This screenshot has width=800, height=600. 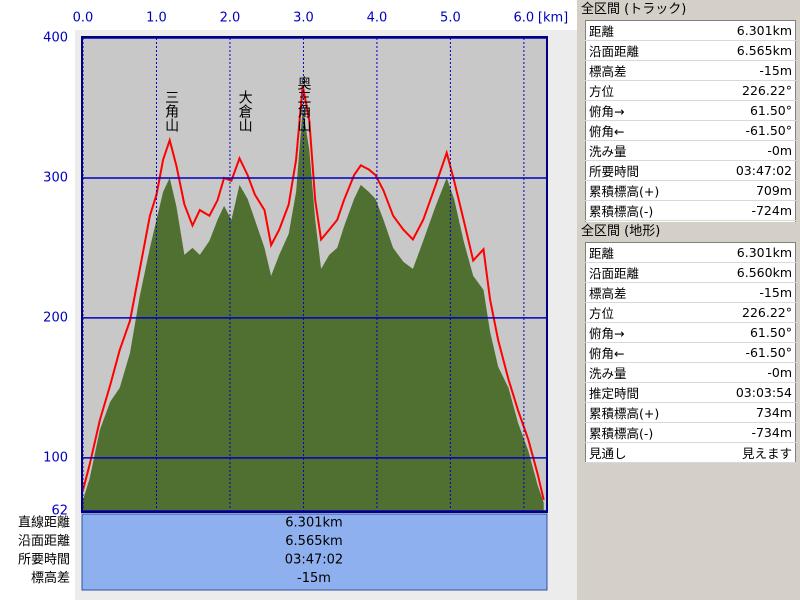 What do you see at coordinates (643, 170) in the screenshot?
I see `cell-label: 所要時間` at bounding box center [643, 170].